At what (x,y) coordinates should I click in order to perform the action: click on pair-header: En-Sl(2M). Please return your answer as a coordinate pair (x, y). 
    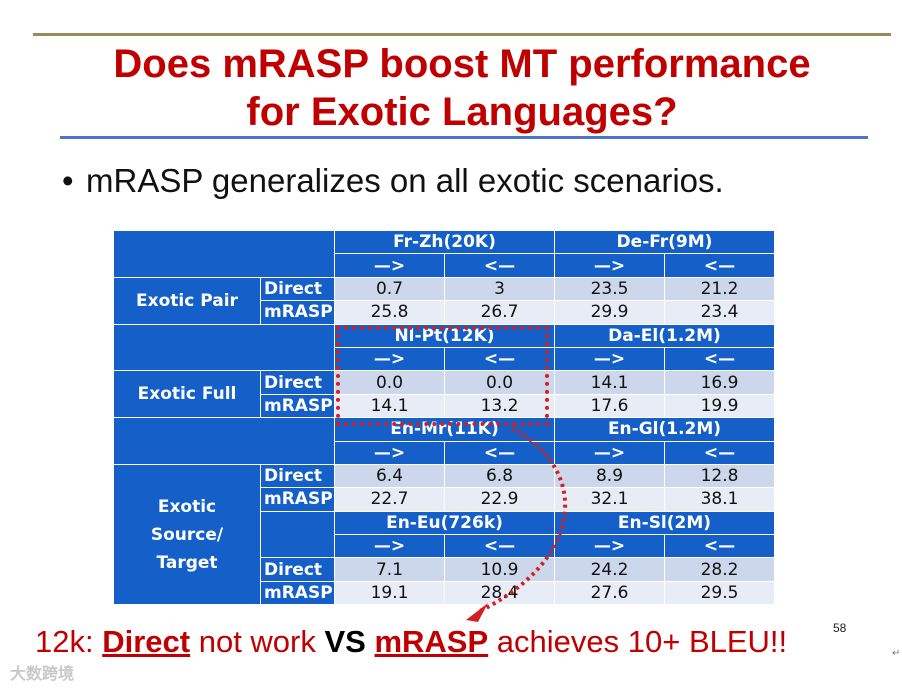
    Looking at the image, I should click on (664, 523).